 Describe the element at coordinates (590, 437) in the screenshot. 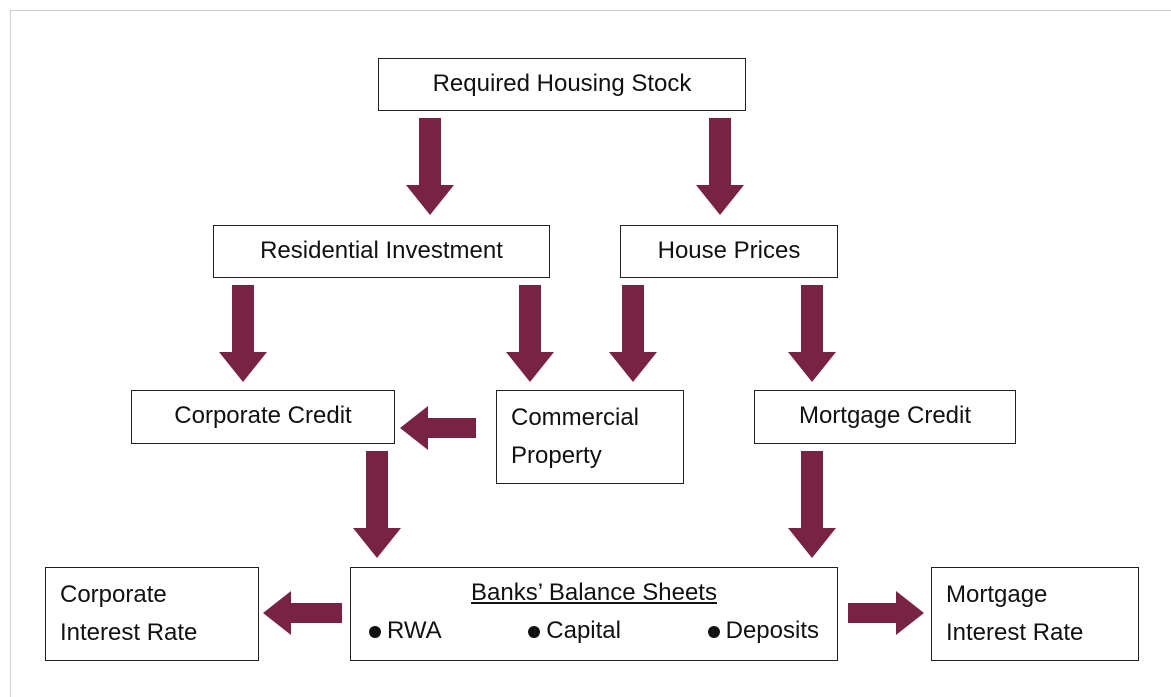

I see `node: Commercial Property` at that location.